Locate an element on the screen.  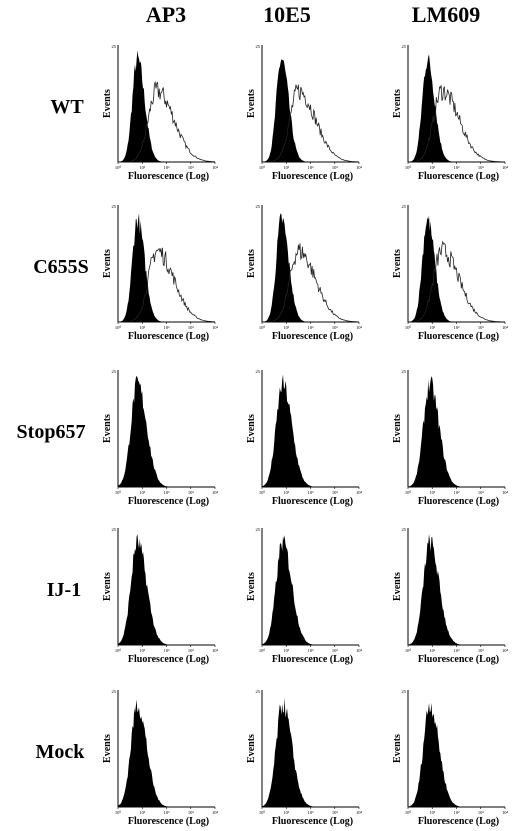
column-header-lm609: LM609 is located at coordinates (446, 14).